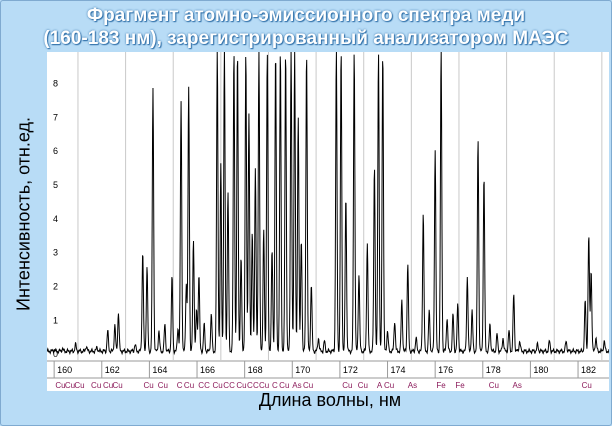  Describe the element at coordinates (64, 370) in the screenshot. I see `x-tick-label: 160` at that location.